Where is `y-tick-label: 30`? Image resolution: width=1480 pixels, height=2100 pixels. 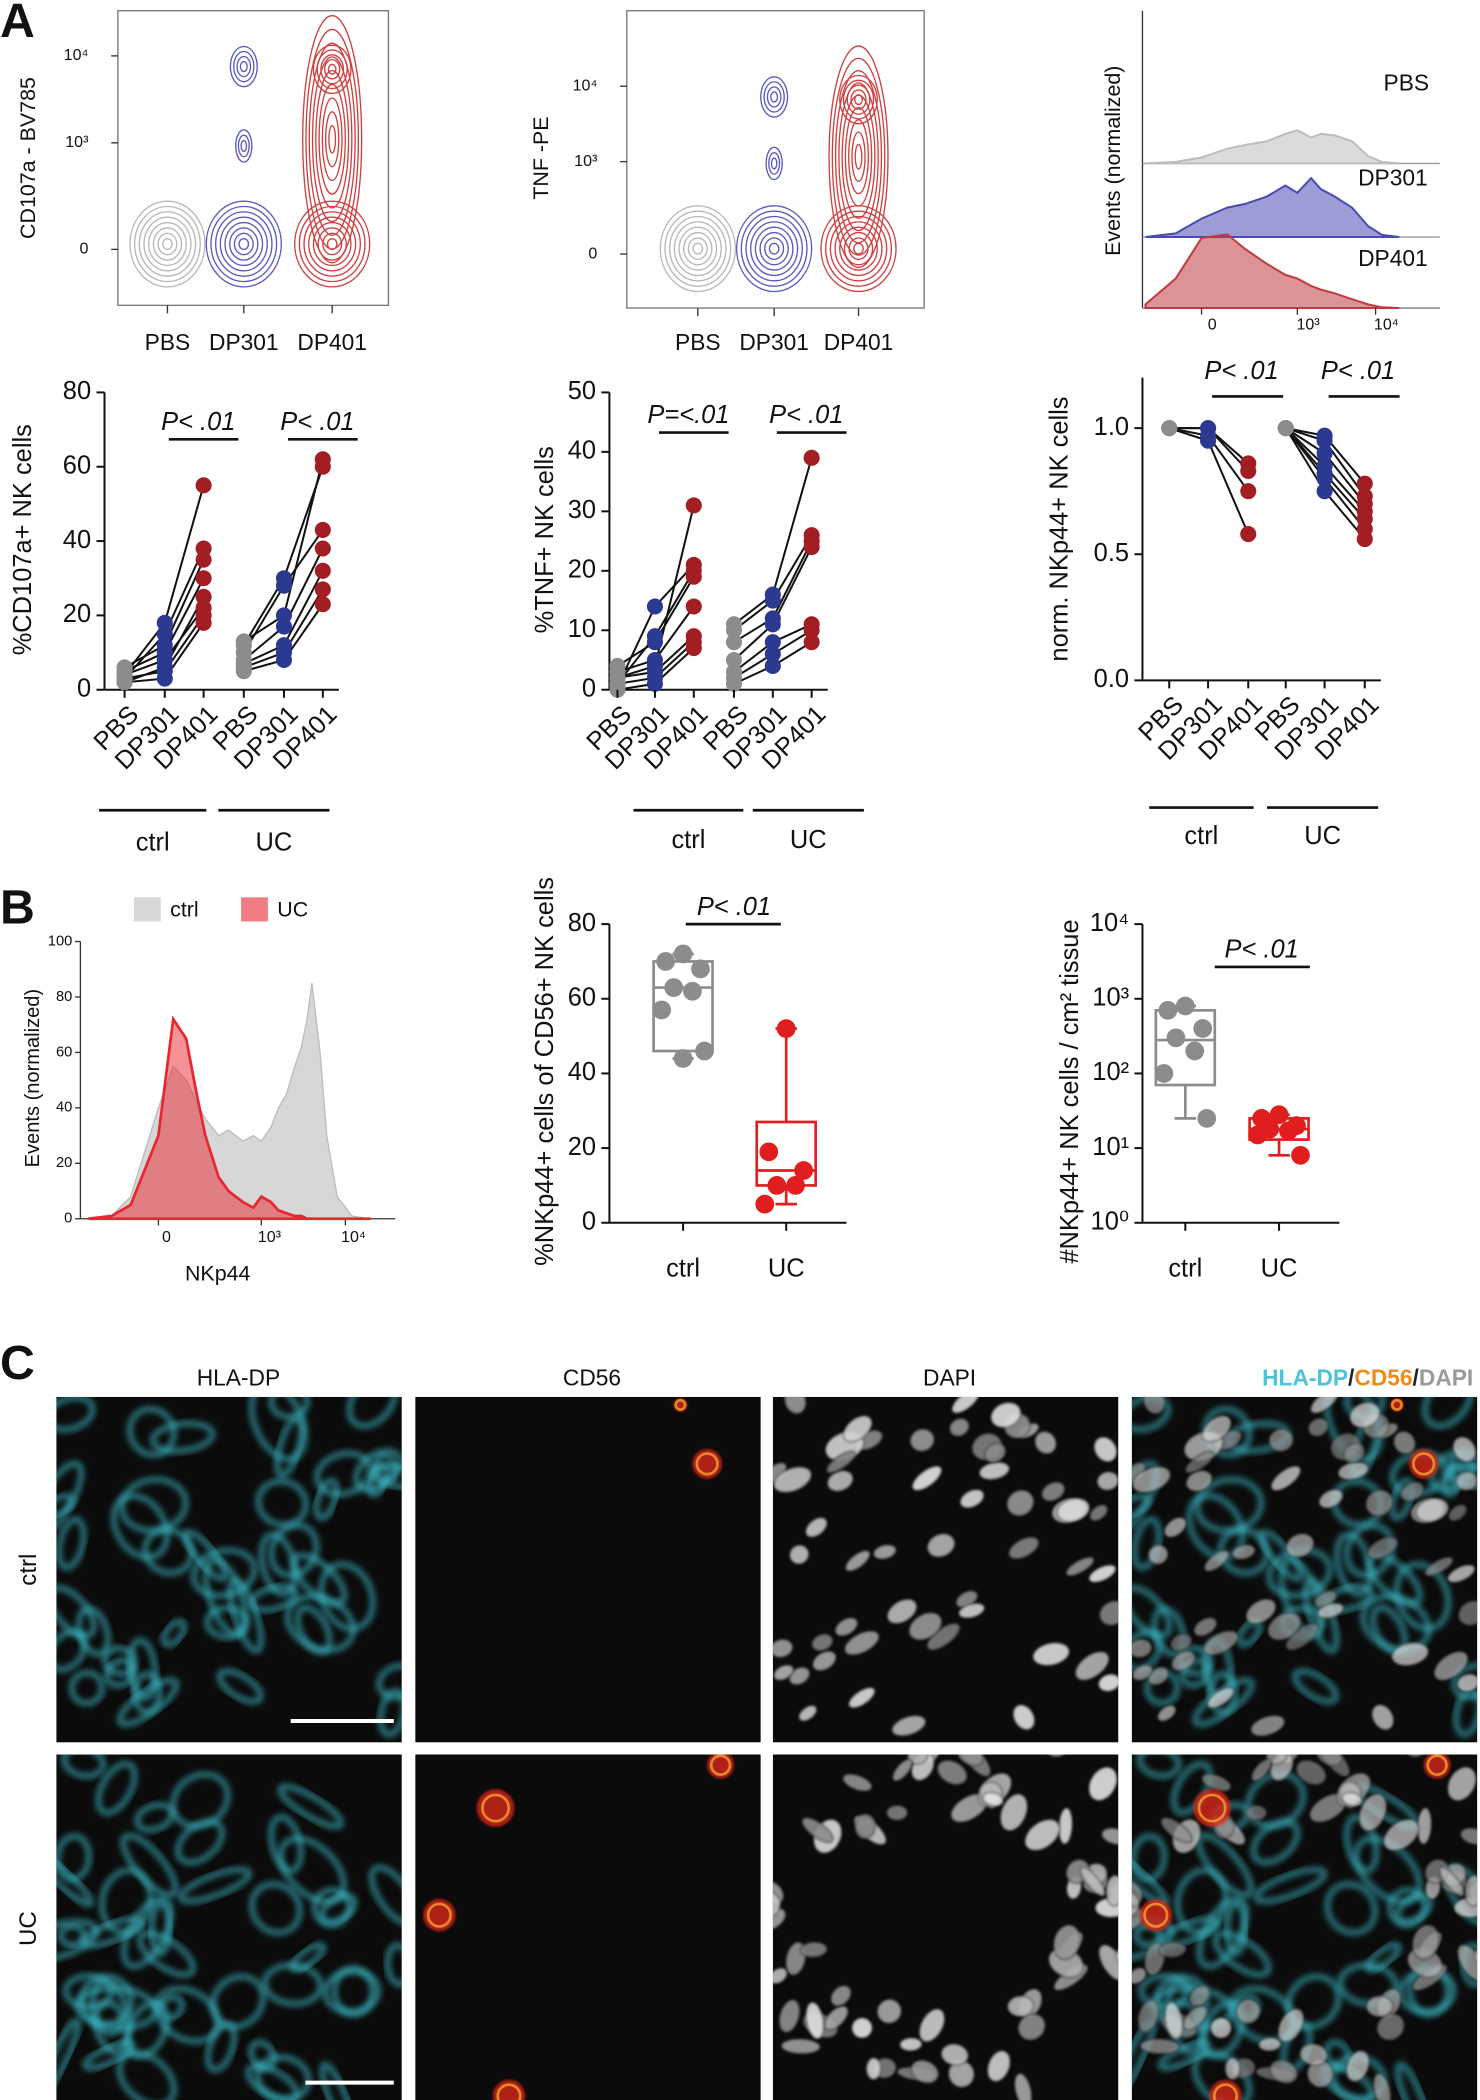 y-tick-label: 30 is located at coordinates (582, 510).